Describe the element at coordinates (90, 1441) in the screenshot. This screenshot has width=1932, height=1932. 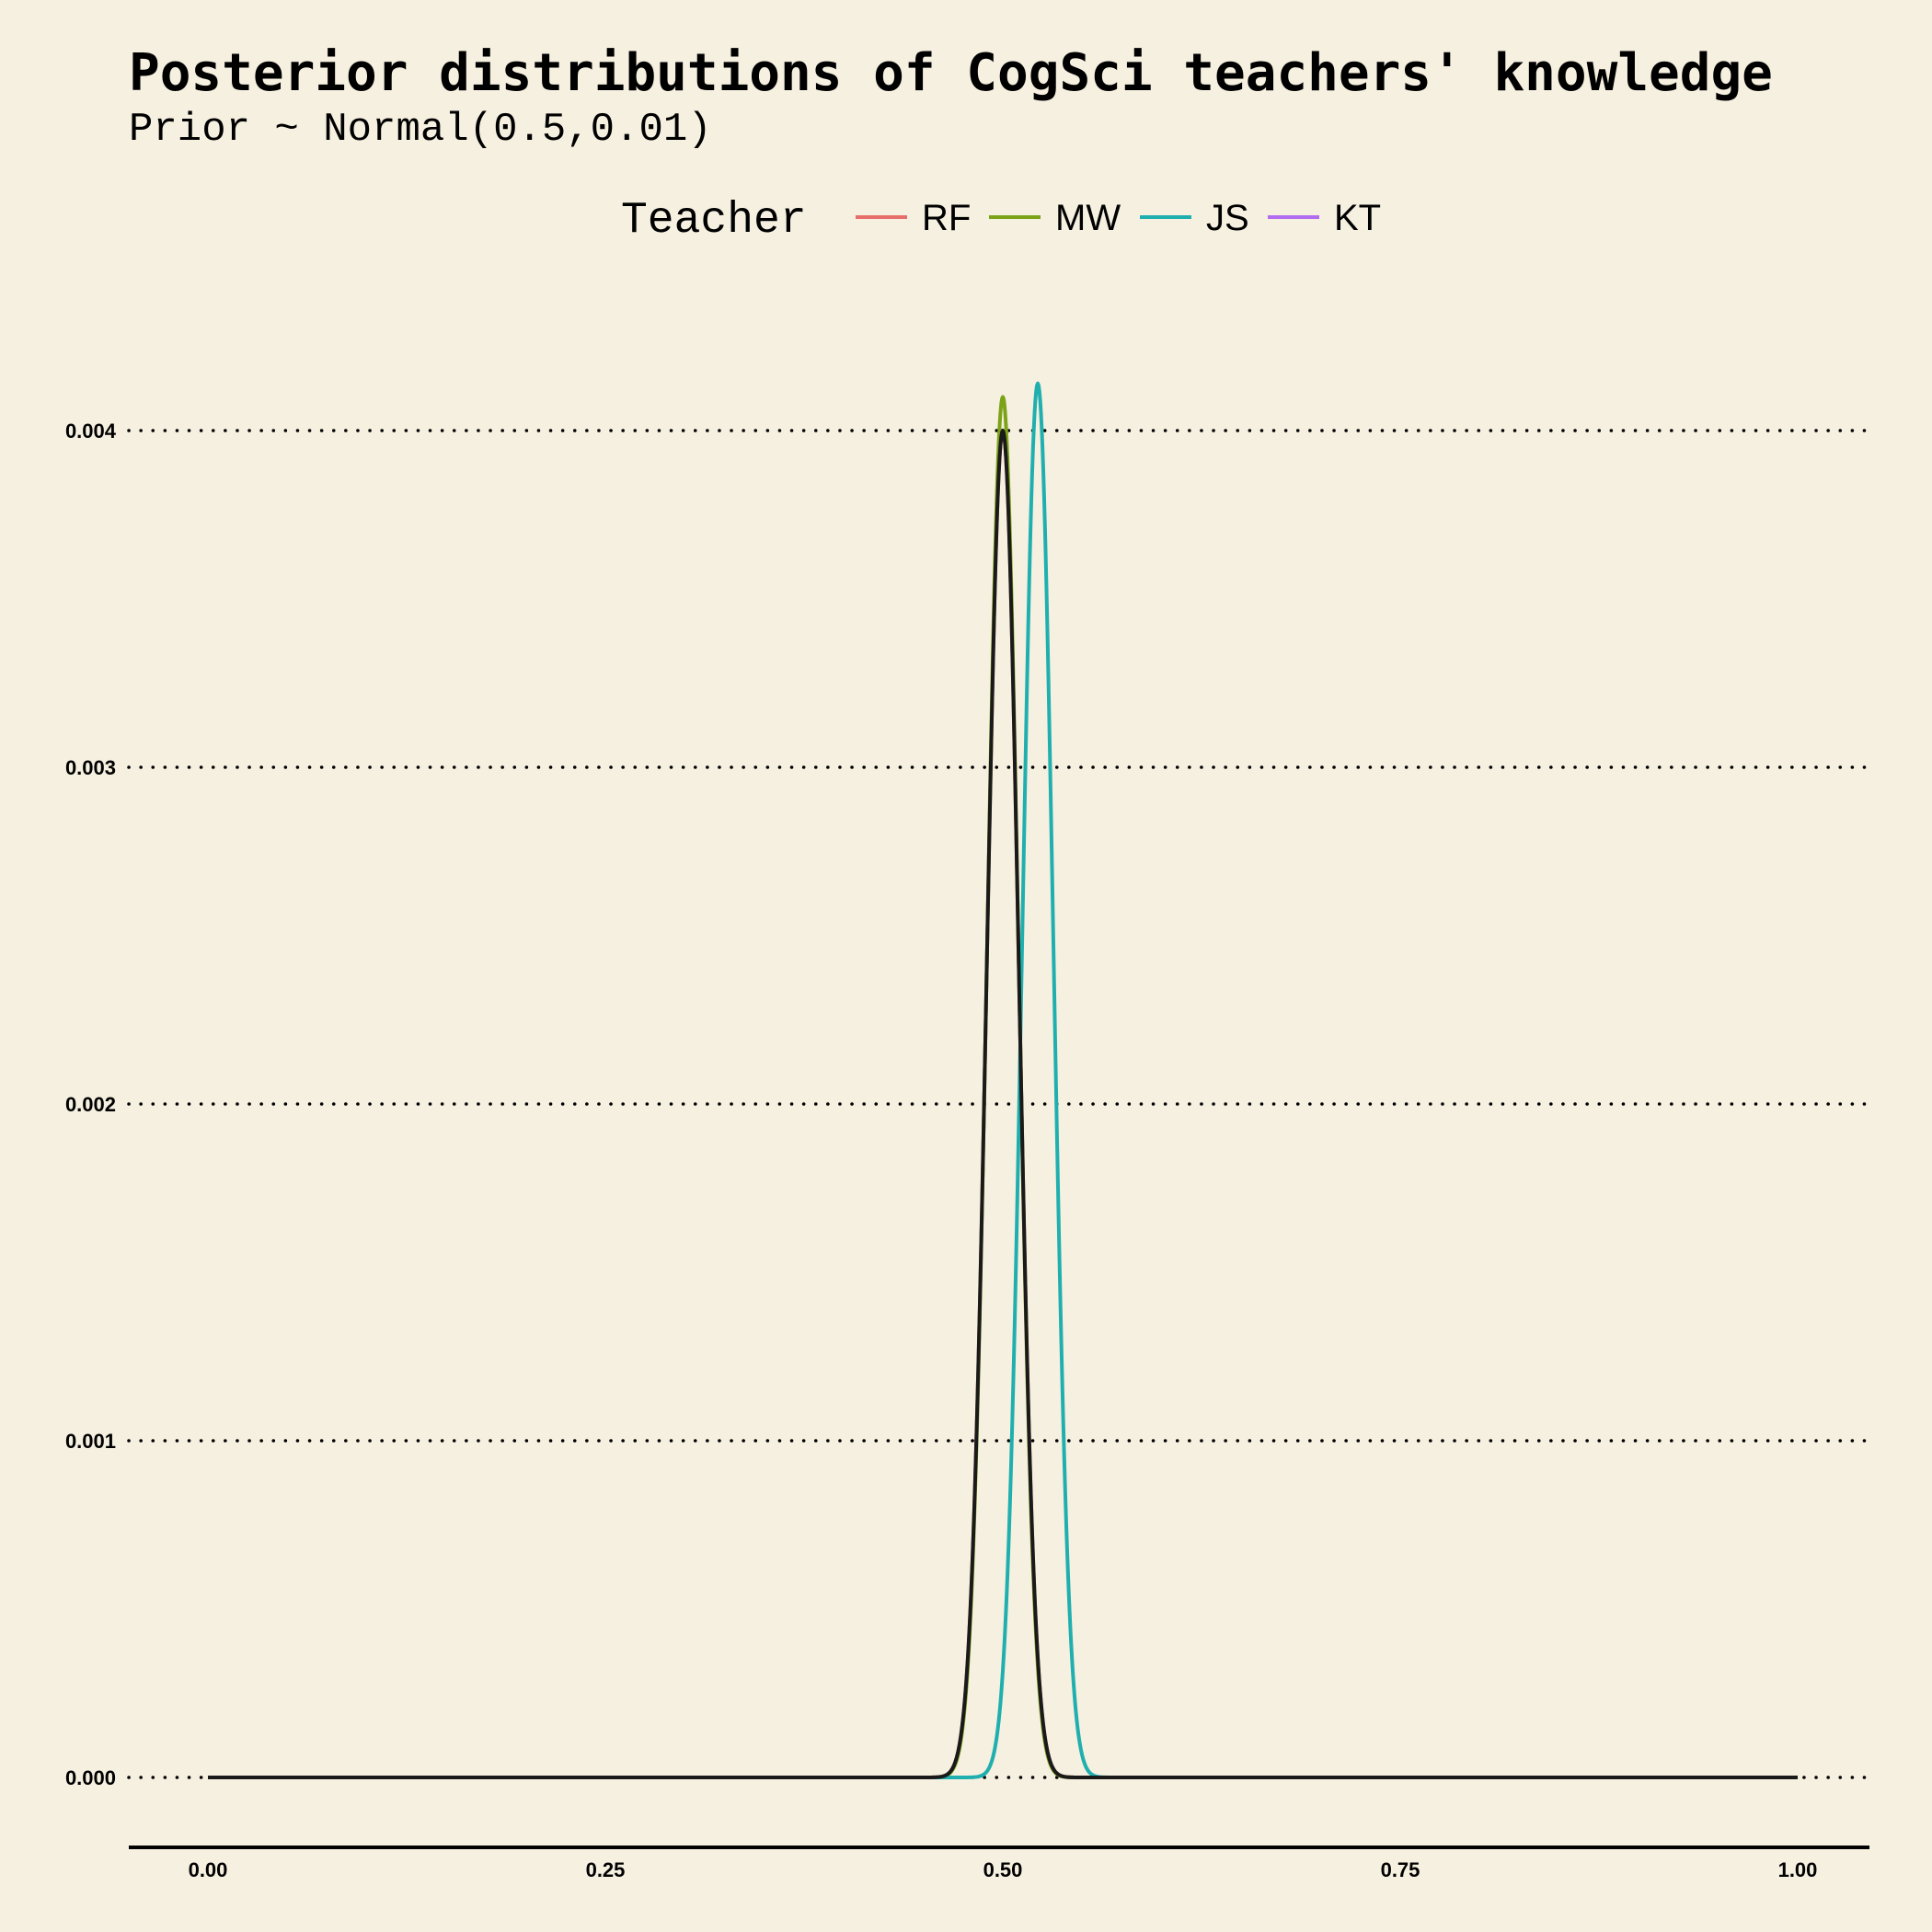
I see `y-tick-label-0.001: 0.001` at that location.